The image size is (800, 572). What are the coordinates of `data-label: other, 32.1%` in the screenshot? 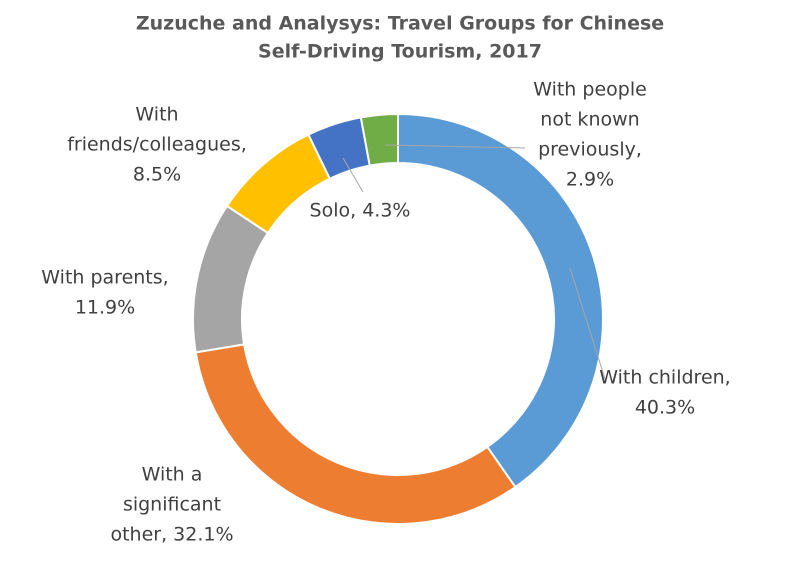 It's located at (171, 535).